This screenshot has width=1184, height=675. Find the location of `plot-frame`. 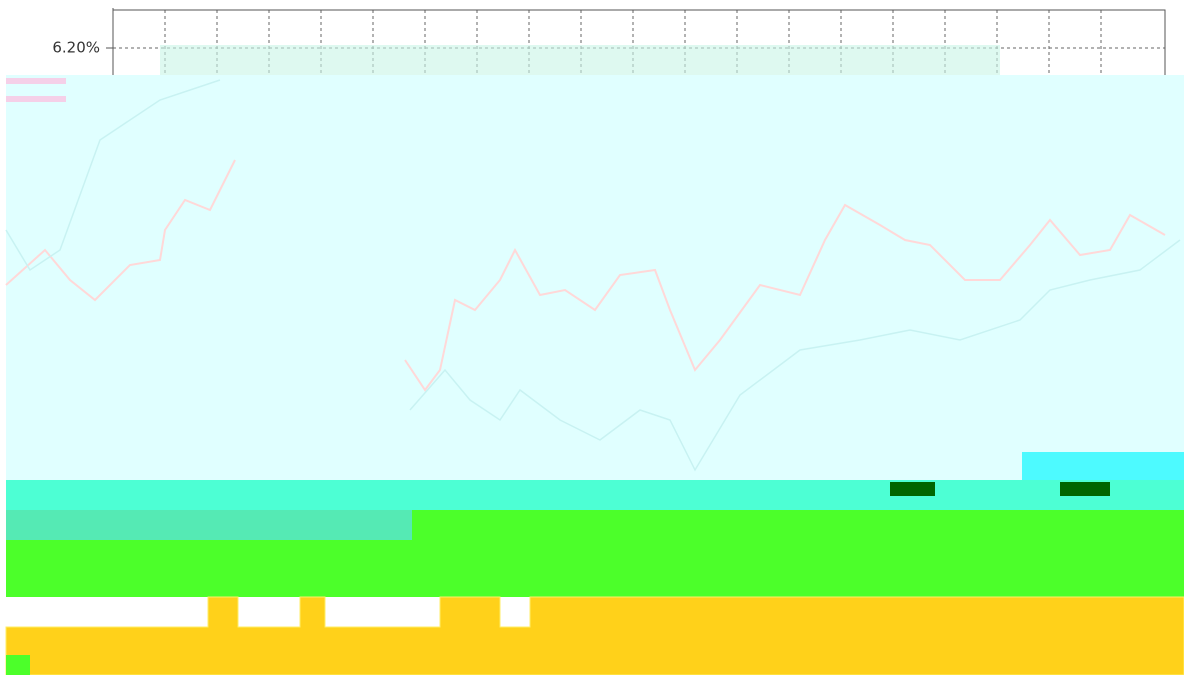

plot-frame is located at coordinates (639, 42).